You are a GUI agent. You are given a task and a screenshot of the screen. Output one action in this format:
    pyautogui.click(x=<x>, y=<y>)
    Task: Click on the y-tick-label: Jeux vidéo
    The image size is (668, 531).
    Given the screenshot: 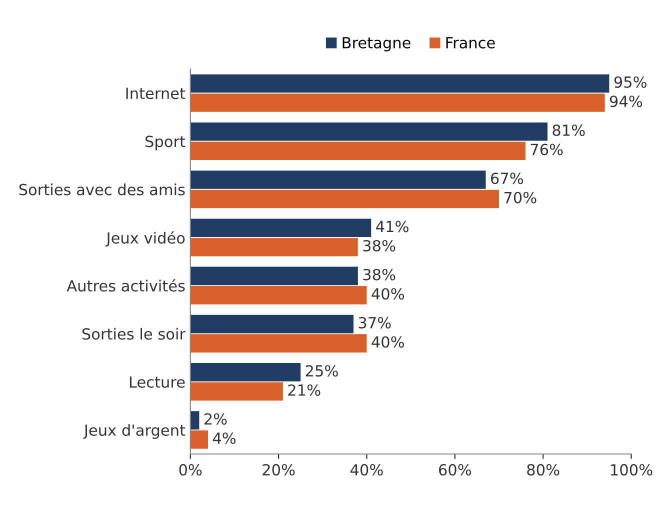 What is the action you would take?
    pyautogui.click(x=145, y=239)
    